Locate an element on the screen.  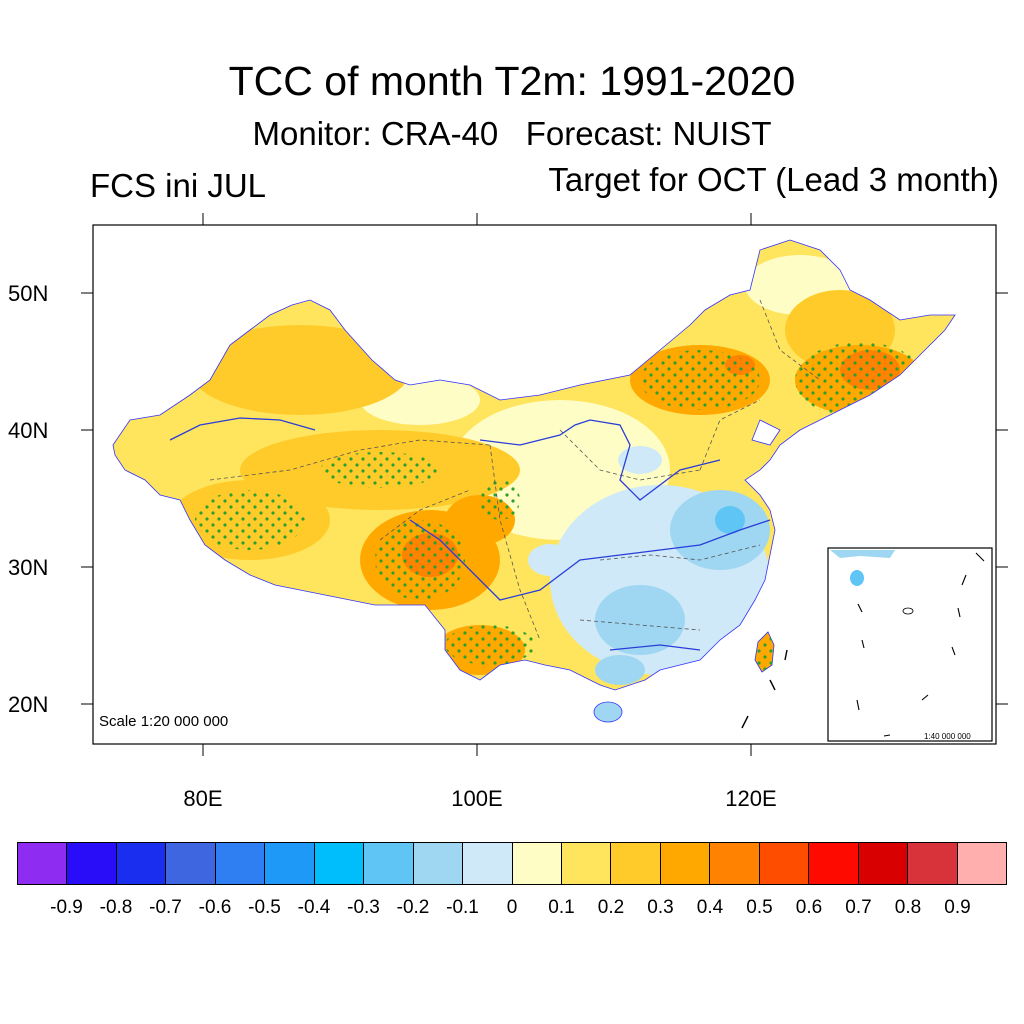
colorbar-label: 0.9 is located at coordinates (957, 907).